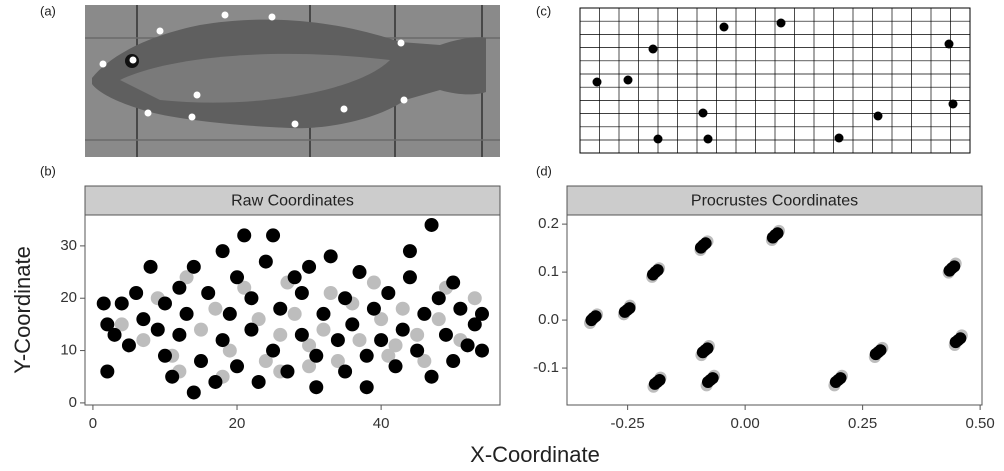 The image size is (1004, 471). I want to click on y-tick-label: -0.1, so click(546, 367).